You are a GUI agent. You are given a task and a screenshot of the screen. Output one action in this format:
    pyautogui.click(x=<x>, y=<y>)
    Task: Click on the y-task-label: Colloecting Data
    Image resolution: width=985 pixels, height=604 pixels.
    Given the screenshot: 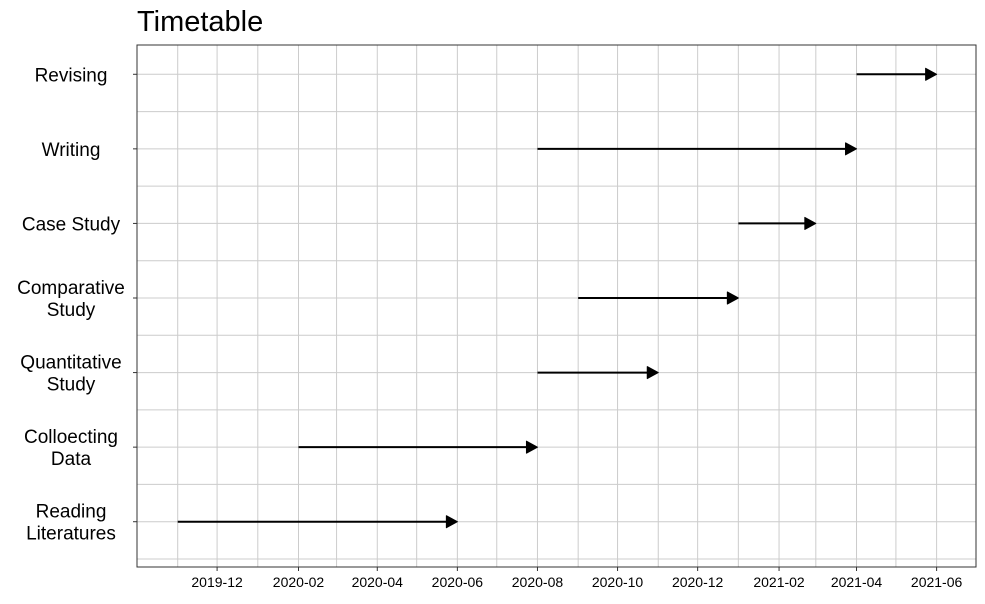 What is the action you would take?
    pyautogui.click(x=71, y=448)
    